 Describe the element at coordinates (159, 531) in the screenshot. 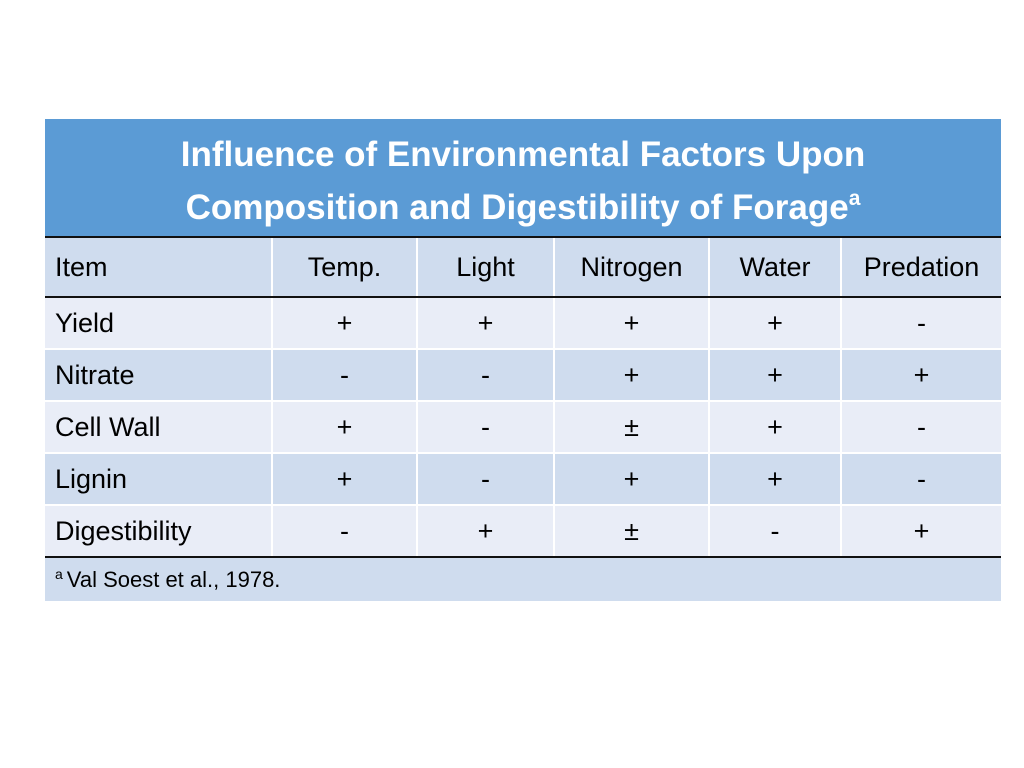

I see `row-item-label: Digestibility` at that location.